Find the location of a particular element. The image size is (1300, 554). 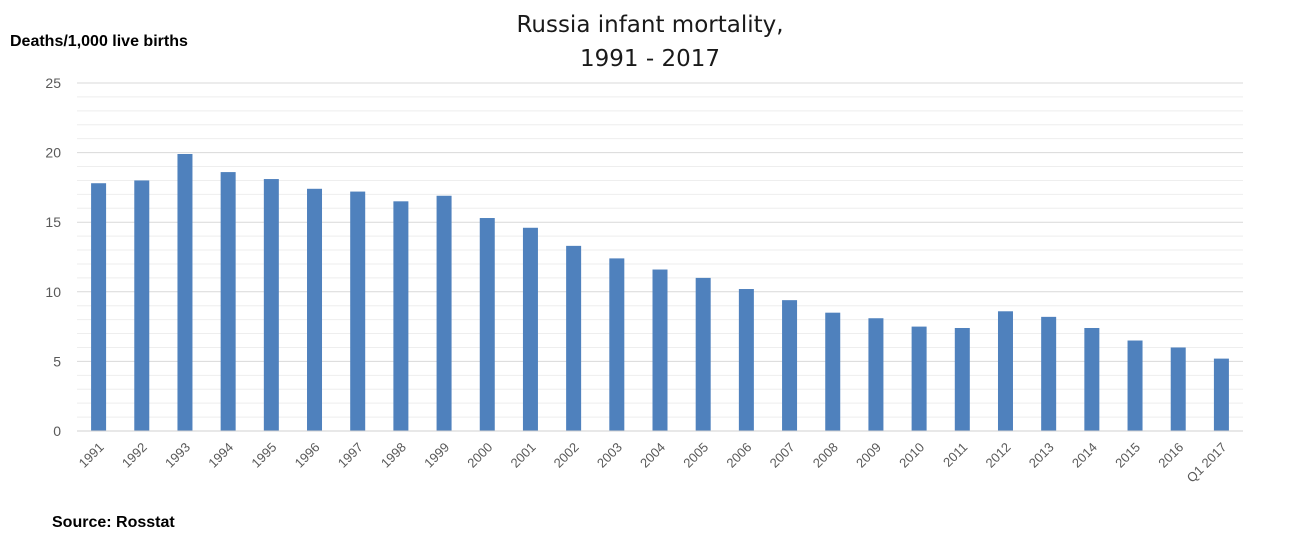

y-tick-label: 0 is located at coordinates (57, 431).